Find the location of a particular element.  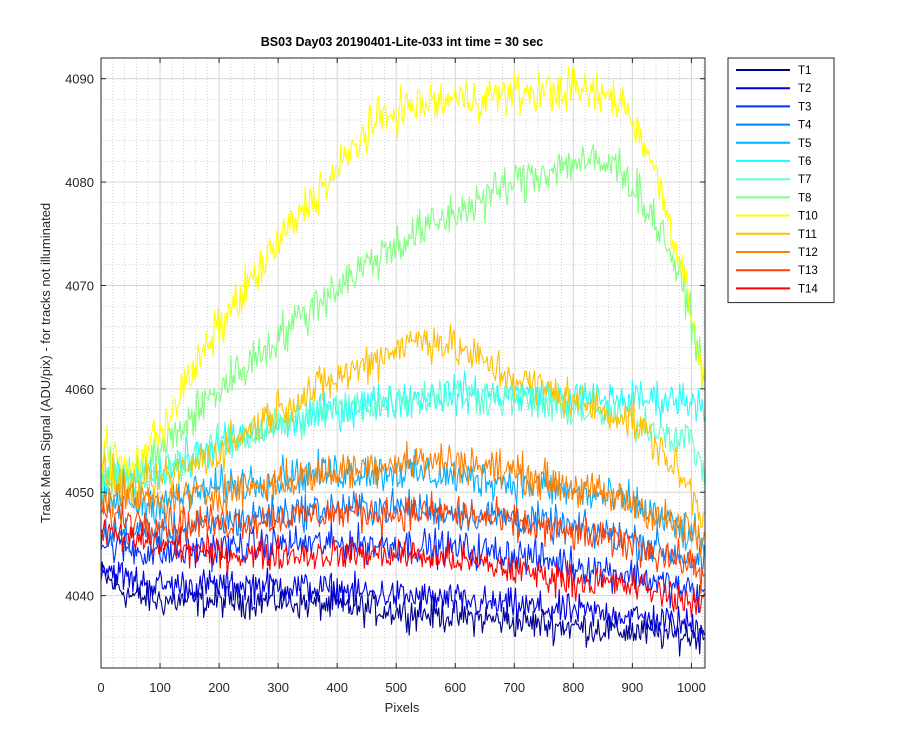

series-line-t13 is located at coordinates (403, 543).